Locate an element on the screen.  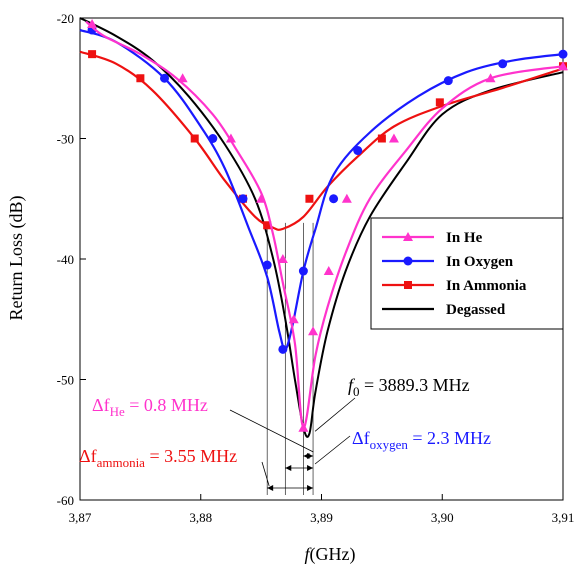
x-tick-label: 3,90 is located at coordinates (442, 517).